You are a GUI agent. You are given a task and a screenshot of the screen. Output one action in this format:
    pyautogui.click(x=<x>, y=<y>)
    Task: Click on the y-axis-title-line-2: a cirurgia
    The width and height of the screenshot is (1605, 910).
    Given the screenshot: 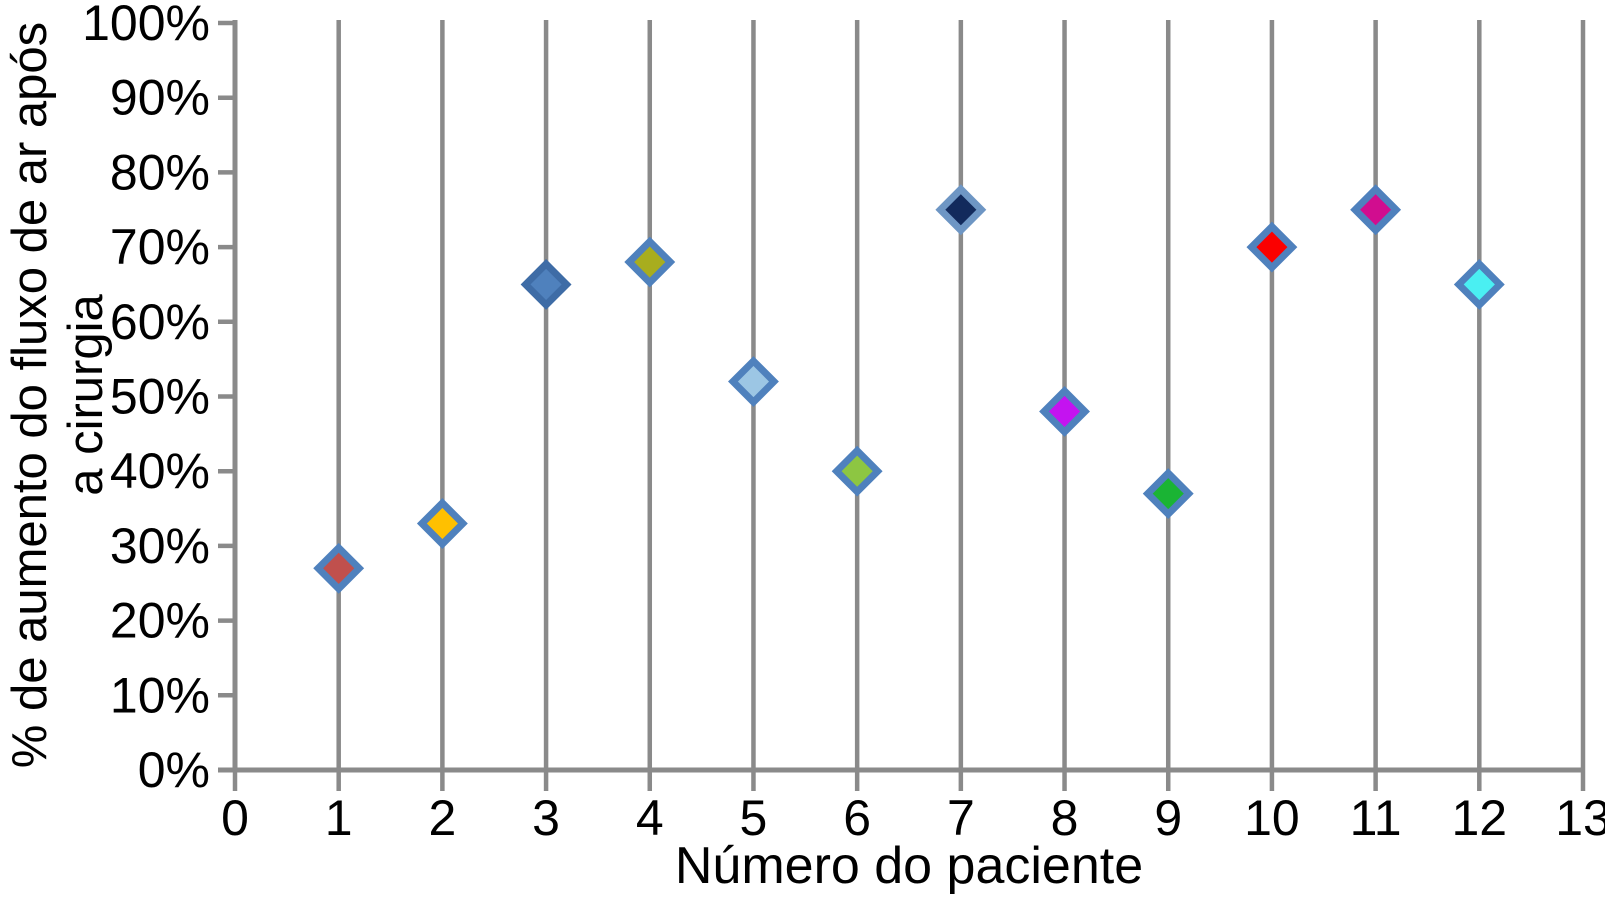 What is the action you would take?
    pyautogui.click(x=86, y=395)
    